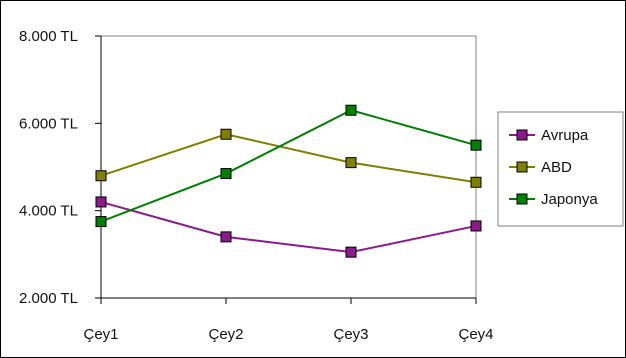 The width and height of the screenshot is (626, 358). What do you see at coordinates (48, 36) in the screenshot?
I see `y-tick-label: 8.000 TL` at bounding box center [48, 36].